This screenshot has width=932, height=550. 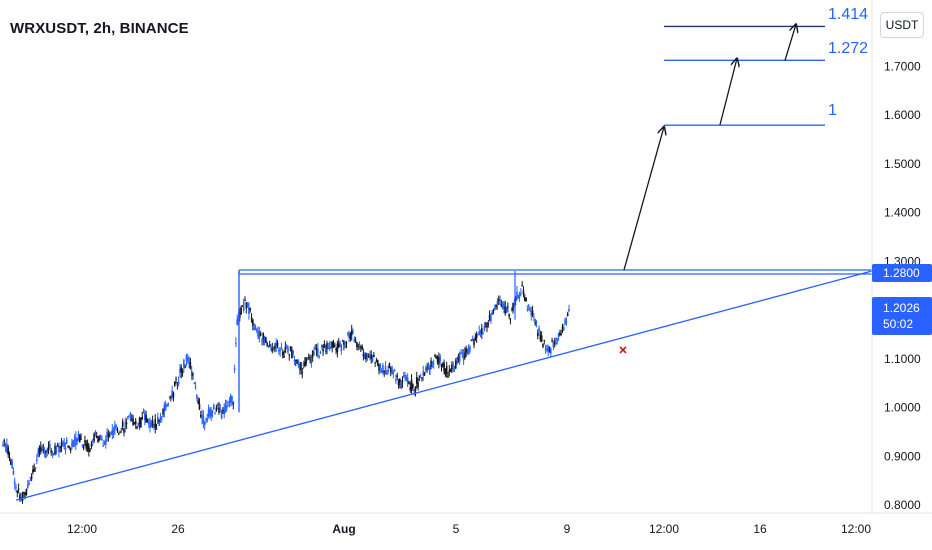 I want to click on y-tick-label: 1.4000, so click(x=902, y=213).